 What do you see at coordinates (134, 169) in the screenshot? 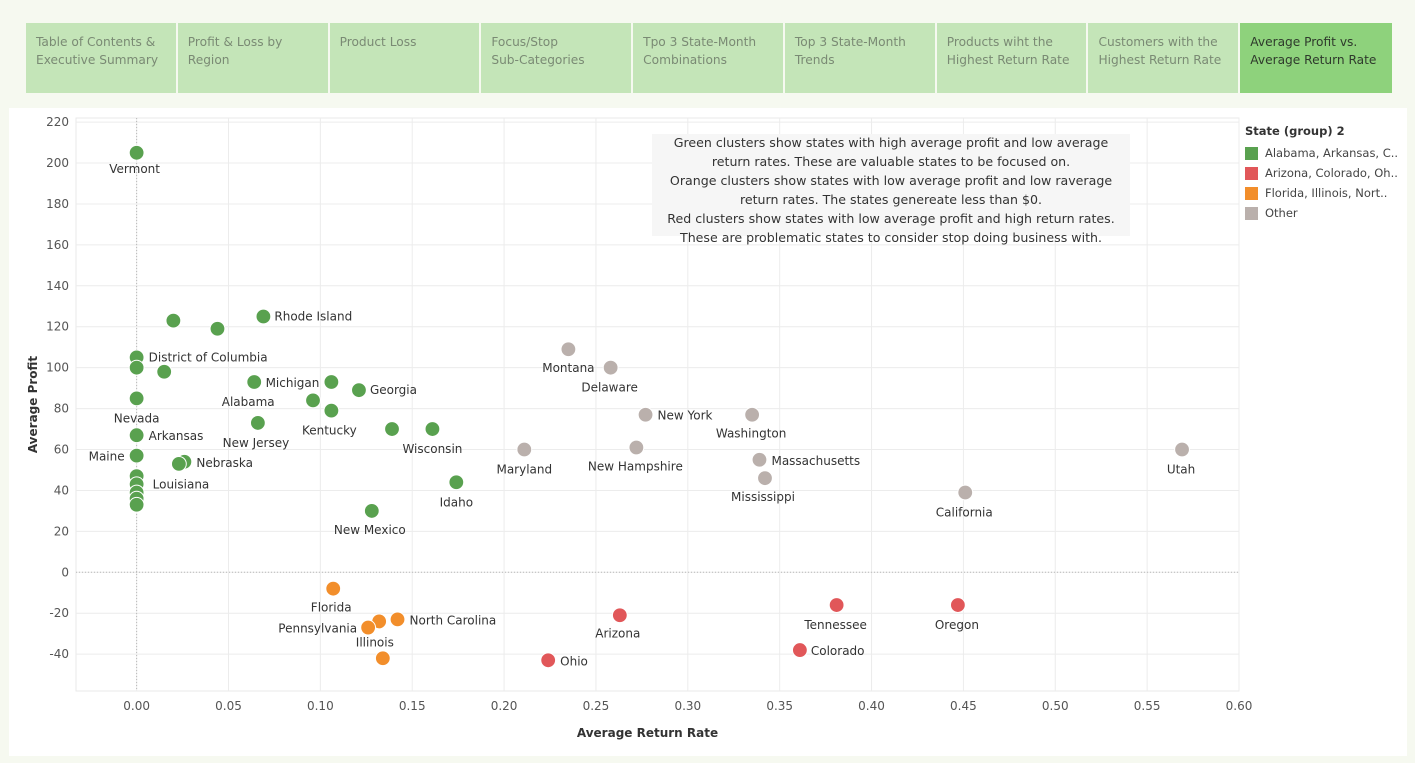
I see `data-label: Vermont` at bounding box center [134, 169].